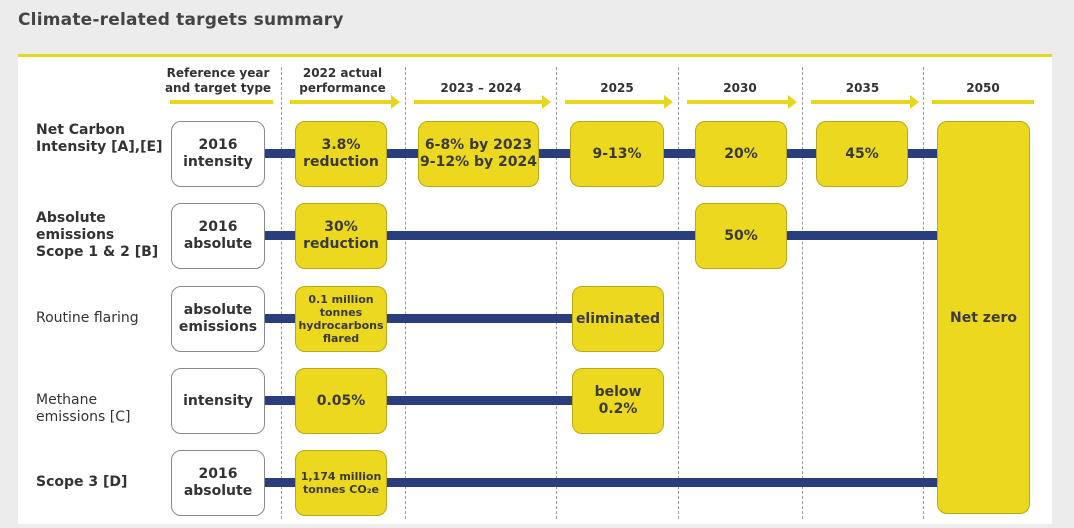 This screenshot has width=1074, height=528. What do you see at coordinates (67, 400) in the screenshot?
I see `row-label-line: Methane` at bounding box center [67, 400].